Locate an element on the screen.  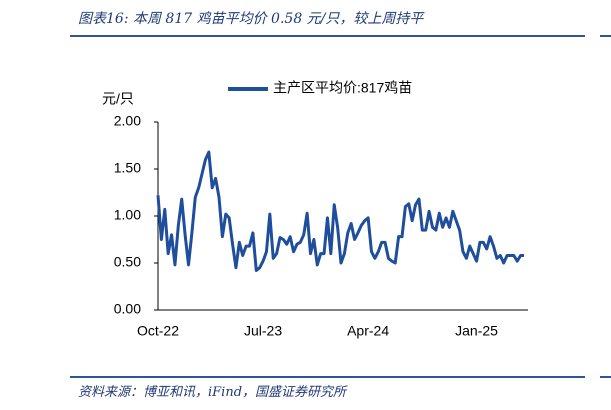
header-rule-end is located at coordinates (605, 36).